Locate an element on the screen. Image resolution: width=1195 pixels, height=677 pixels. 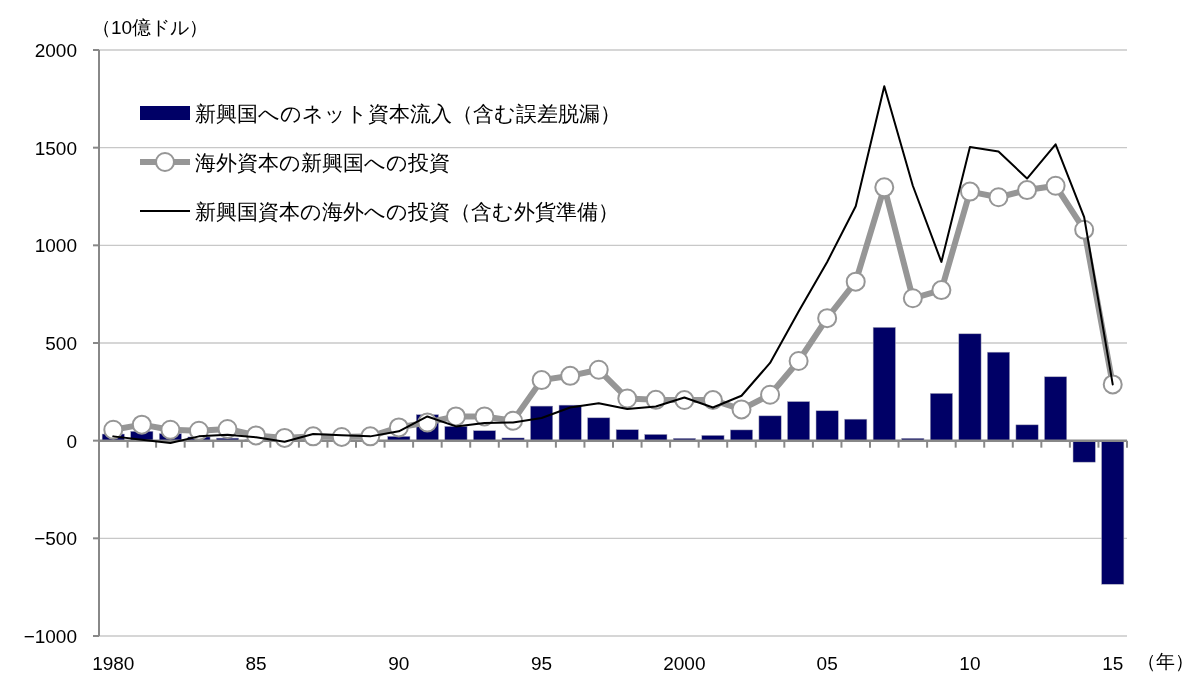
y-tick-label: 0 is located at coordinates (71, 441).